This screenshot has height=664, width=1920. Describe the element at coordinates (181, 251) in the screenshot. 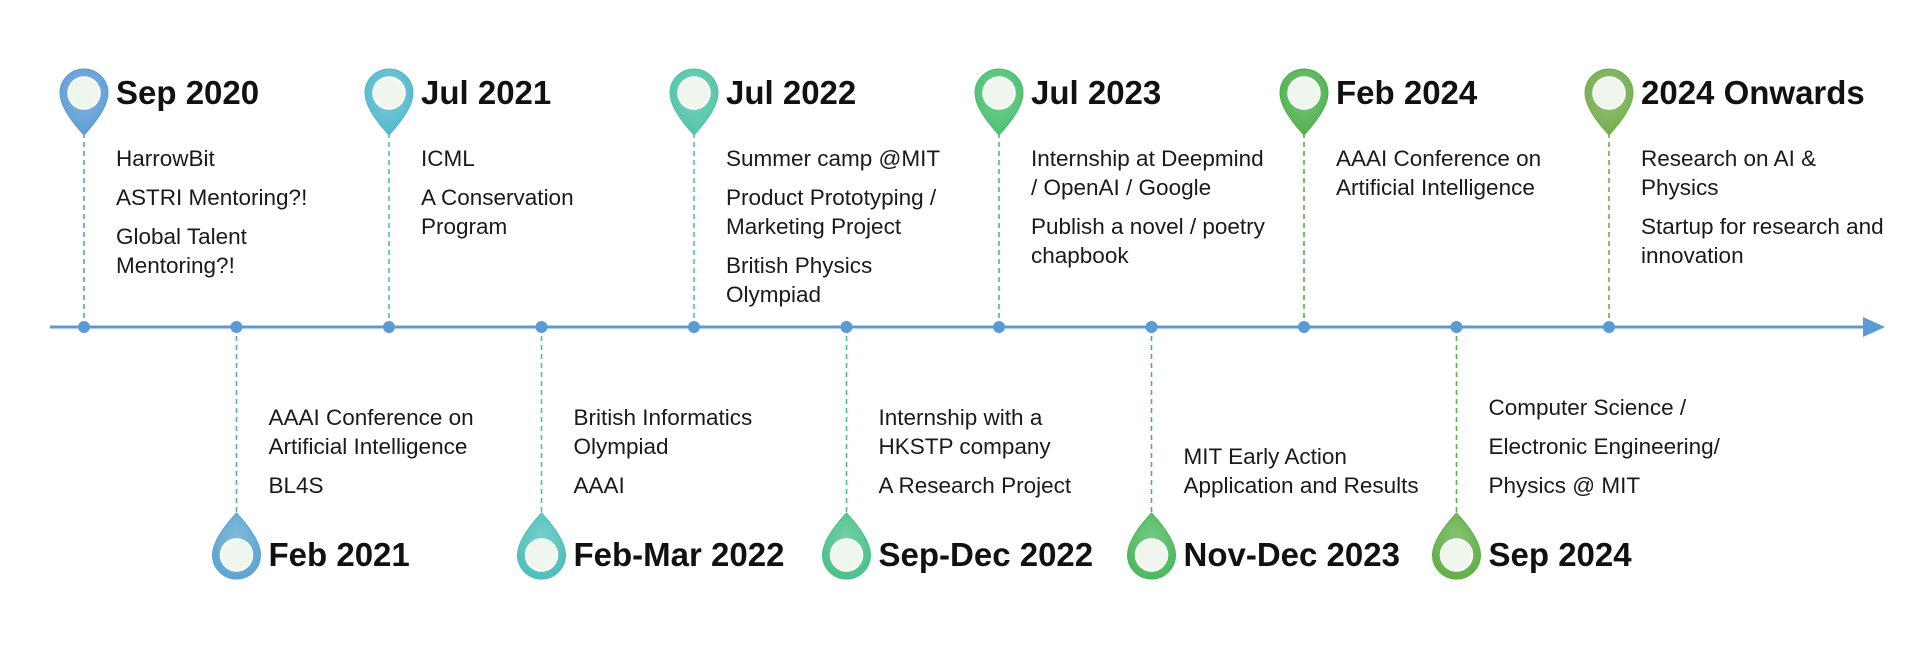

I see `event-item: Global Talent Mentoring?!` at that location.